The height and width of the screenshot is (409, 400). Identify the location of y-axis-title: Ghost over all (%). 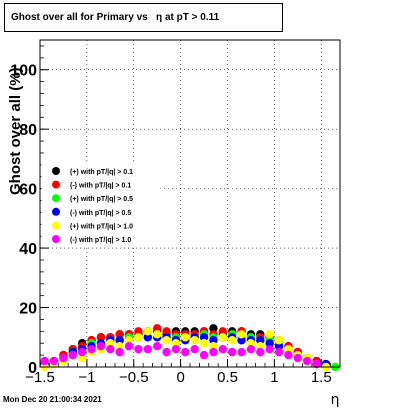
(15, 131).